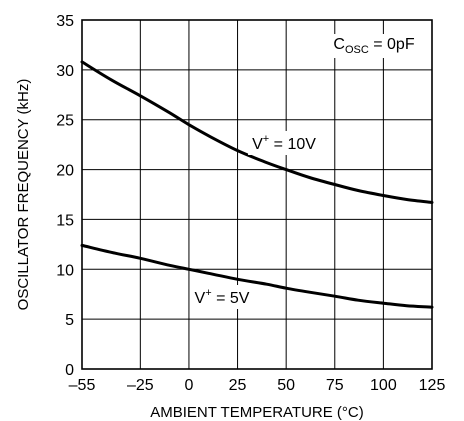 This screenshot has height=421, width=464. Describe the element at coordinates (383, 385) in the screenshot. I see `x-tick-label: 100` at that location.